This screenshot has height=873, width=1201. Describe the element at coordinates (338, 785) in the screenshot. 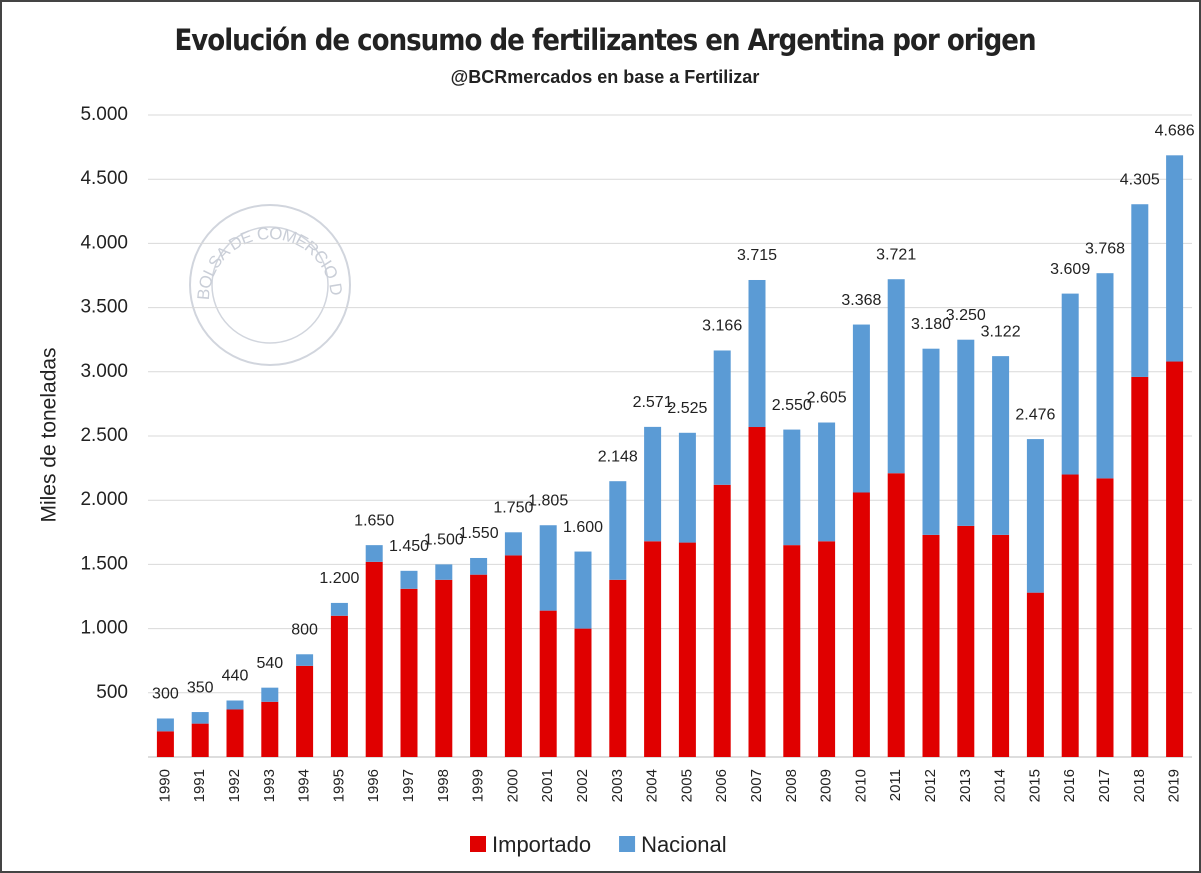

I see `x-tick-label: 1995` at that location.